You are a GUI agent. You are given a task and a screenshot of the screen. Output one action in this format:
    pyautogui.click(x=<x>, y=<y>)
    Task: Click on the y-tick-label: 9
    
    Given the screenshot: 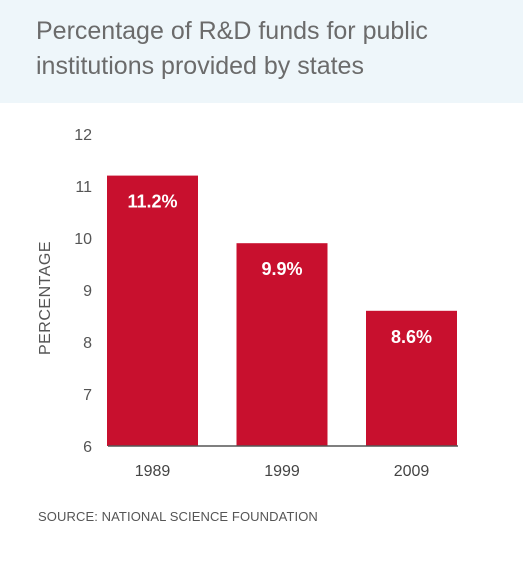 What is the action you would take?
    pyautogui.click(x=87, y=291)
    